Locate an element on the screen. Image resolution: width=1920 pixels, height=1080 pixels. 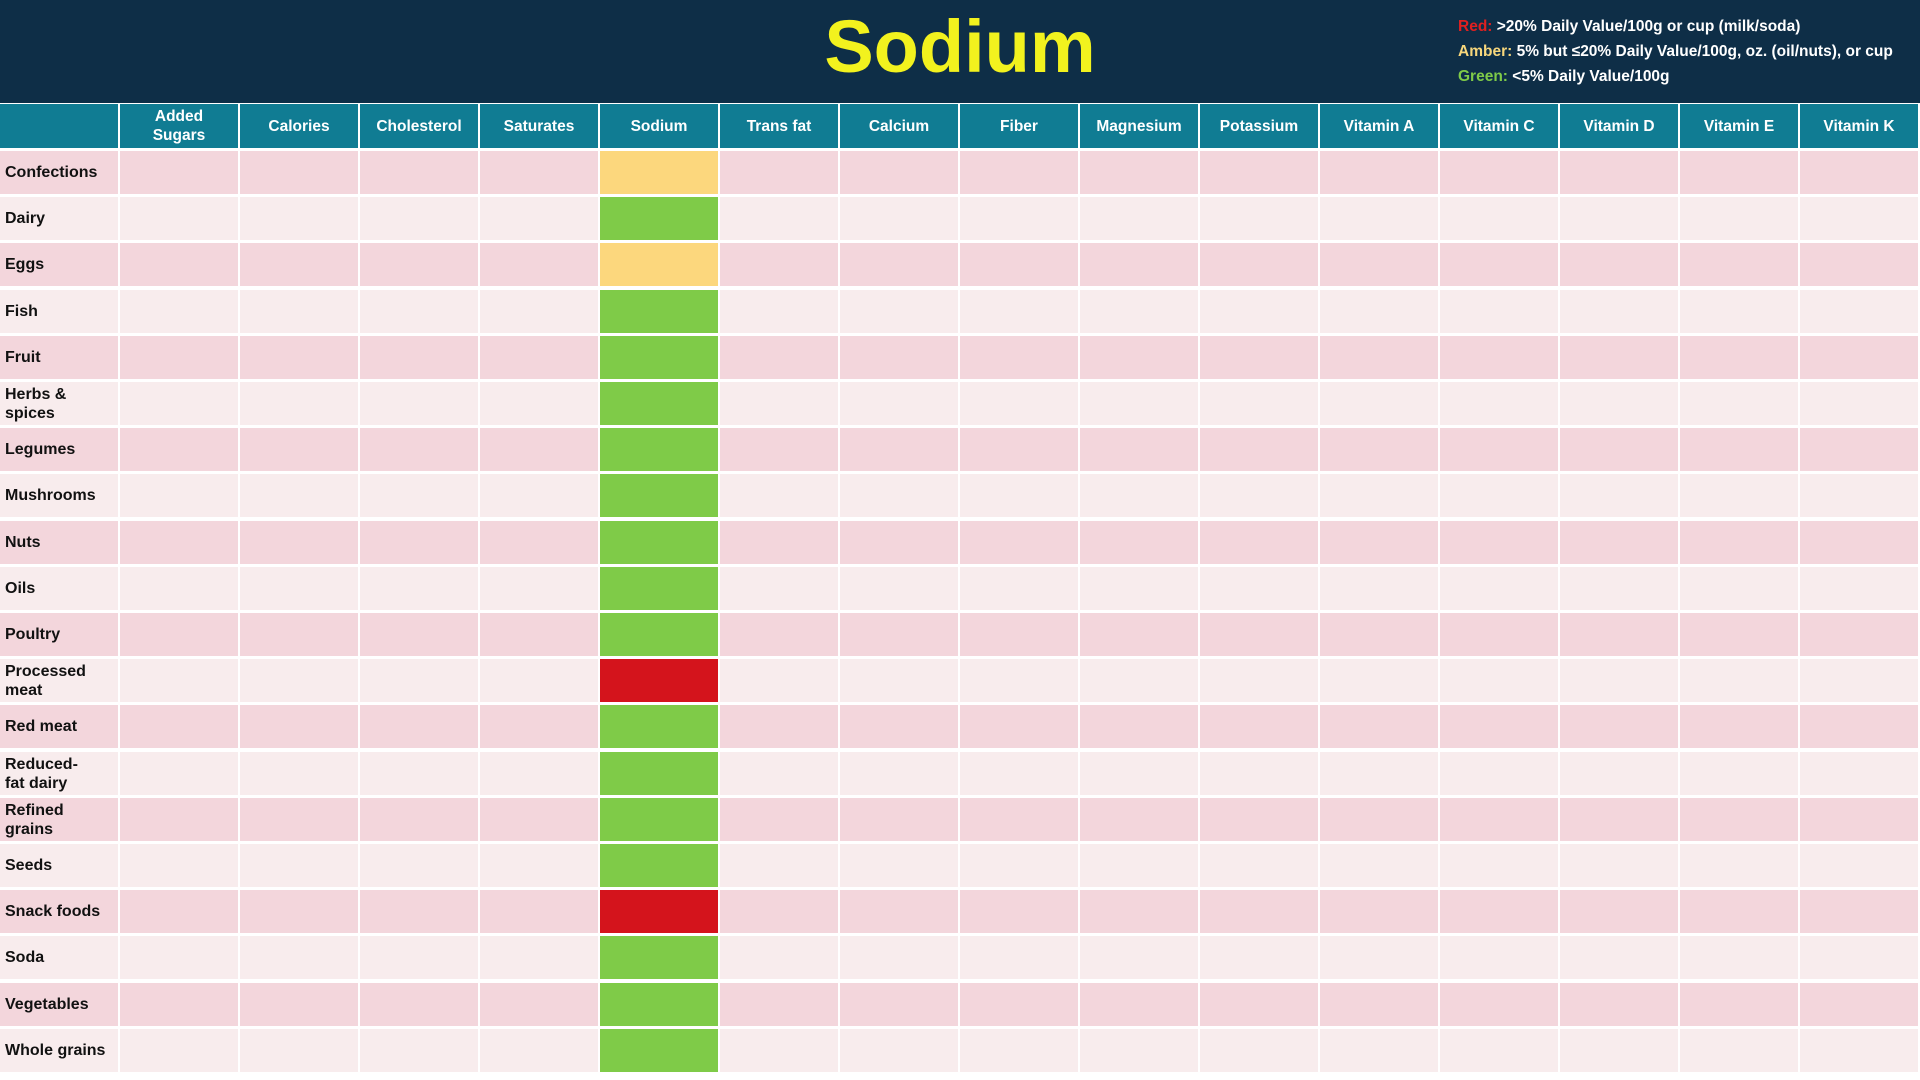
cell-soda-potassium is located at coordinates (1259, 957).